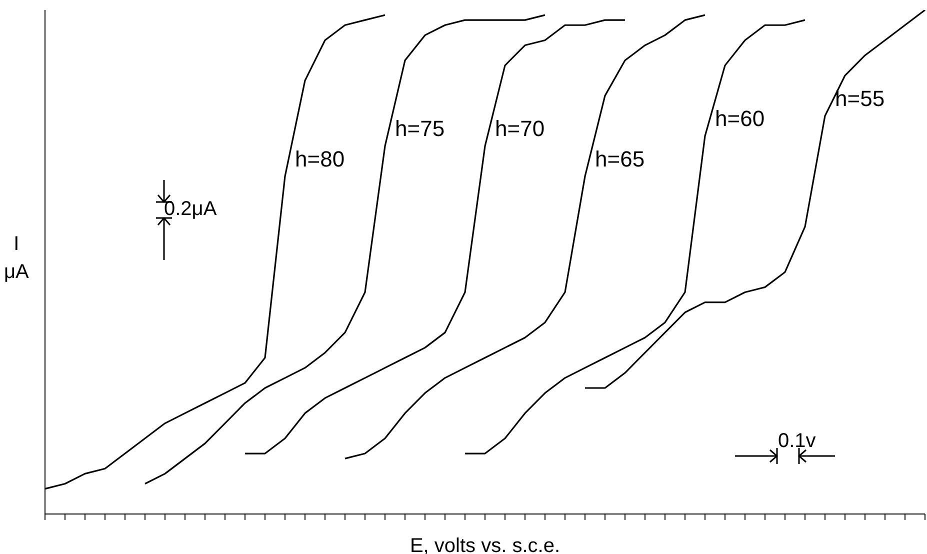 The height and width of the screenshot is (554, 927). What do you see at coordinates (190, 209) in the screenshot?
I see `annotation: 0.2μA` at bounding box center [190, 209].